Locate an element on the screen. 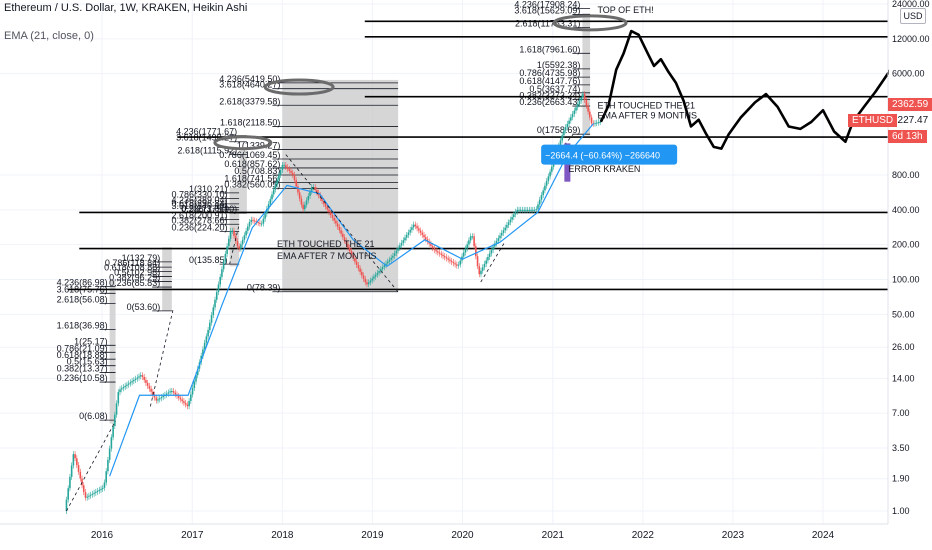 This screenshot has height=550, width=932. fib-level-label: 0.786(4735.98) is located at coordinates (549, 73).